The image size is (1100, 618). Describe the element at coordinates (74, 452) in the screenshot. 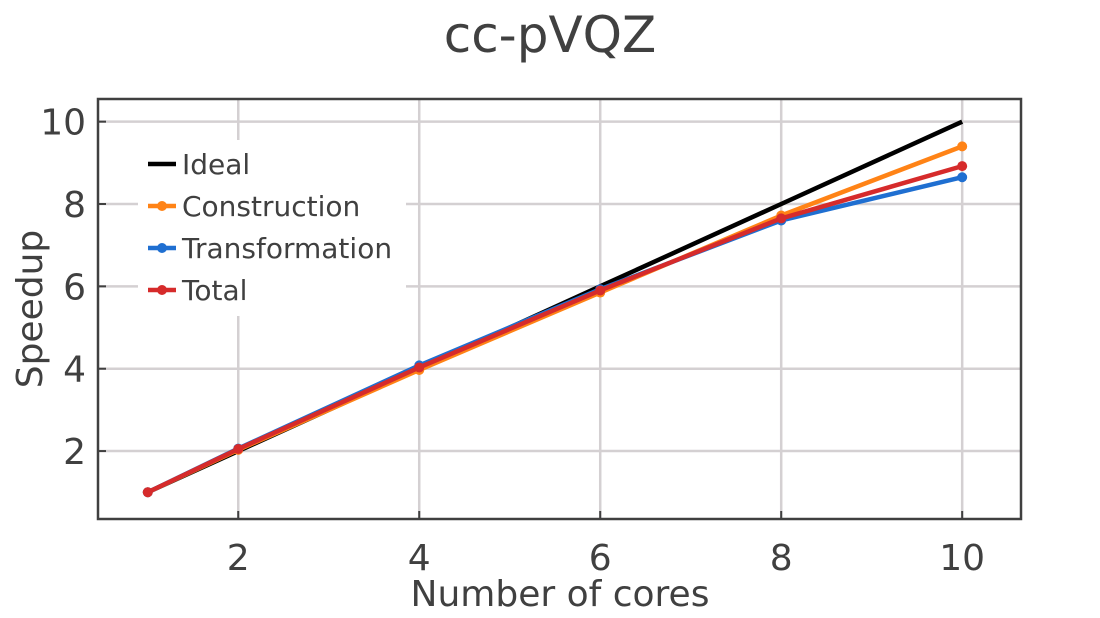

I see `y-tick-label: 2` at that location.